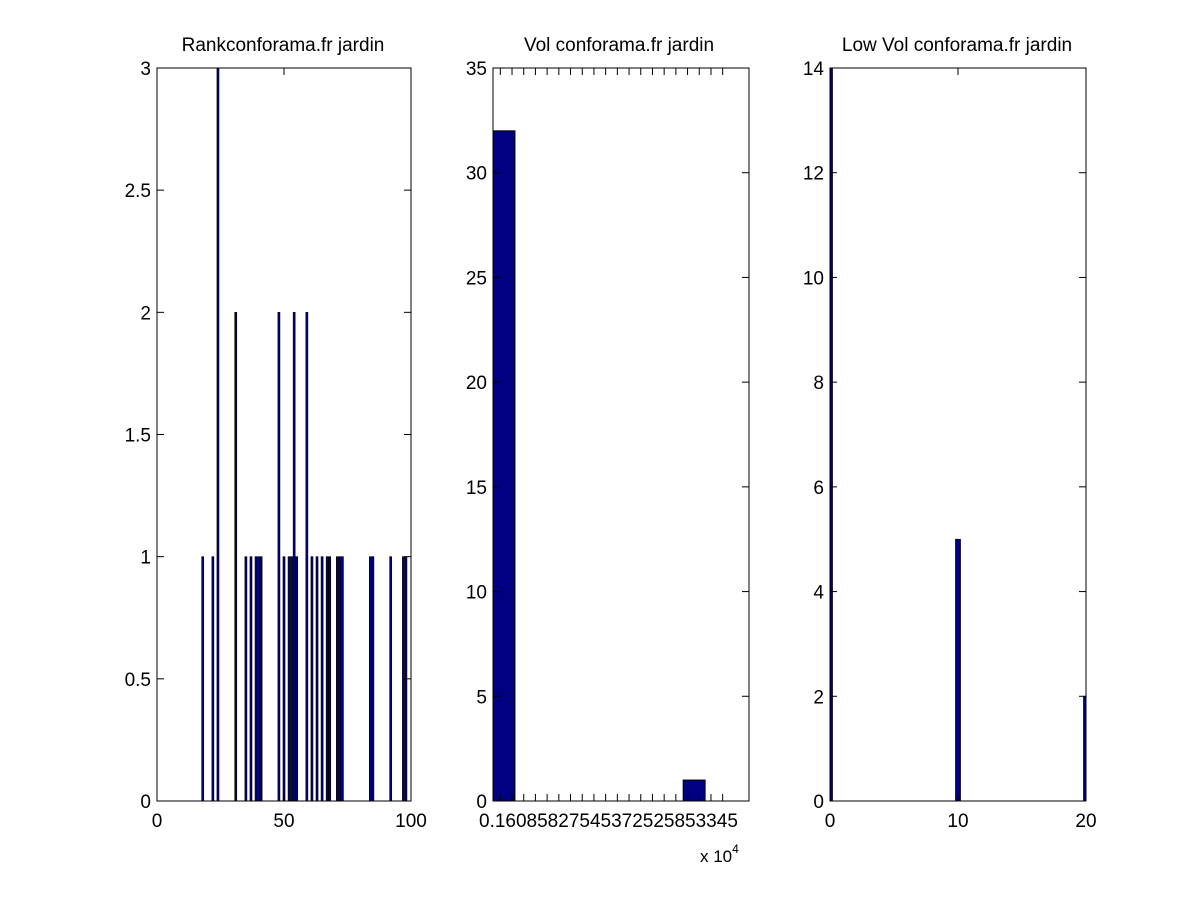 The image size is (1200, 900). Describe the element at coordinates (157, 821) in the screenshot. I see `rank-x-tick-label-0: 0` at that location.